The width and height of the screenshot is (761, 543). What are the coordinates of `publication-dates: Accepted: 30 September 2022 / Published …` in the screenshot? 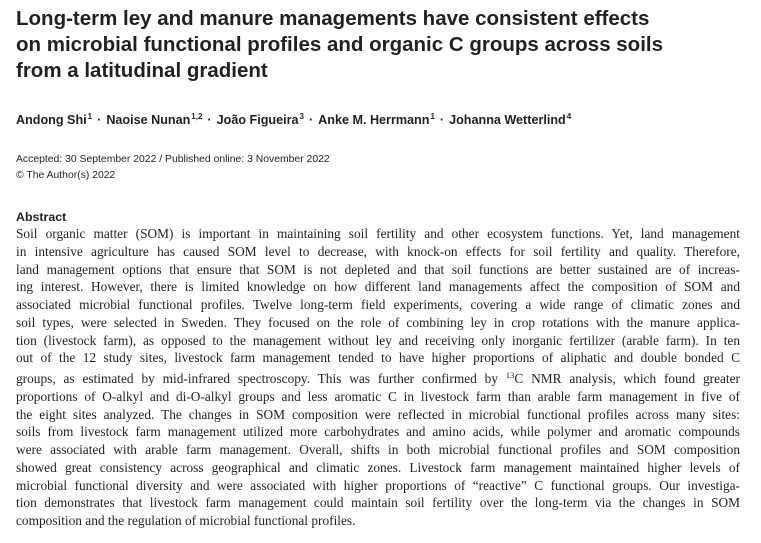 It's located at (173, 160).